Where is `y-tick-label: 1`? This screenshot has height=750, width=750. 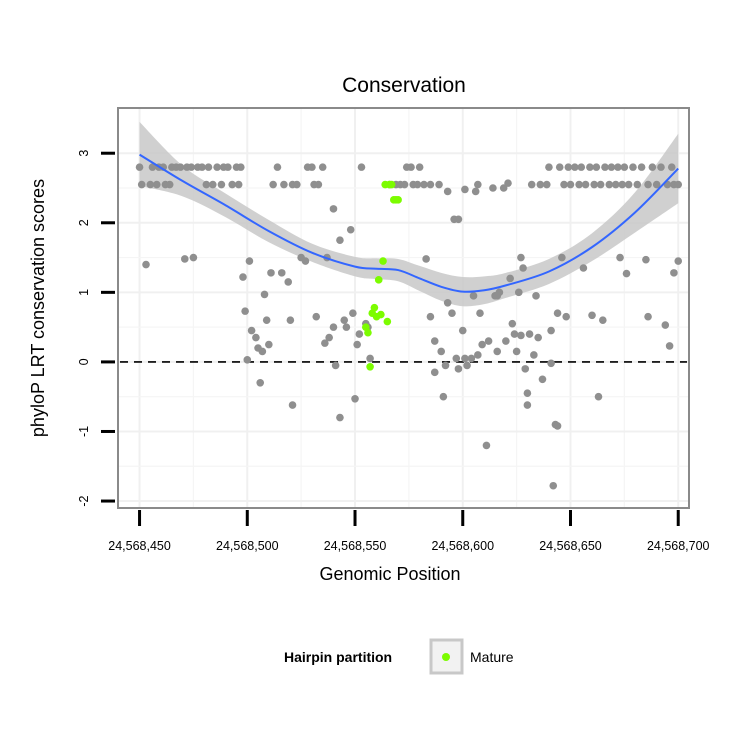
y-tick-label: 1 is located at coordinates (84, 292).